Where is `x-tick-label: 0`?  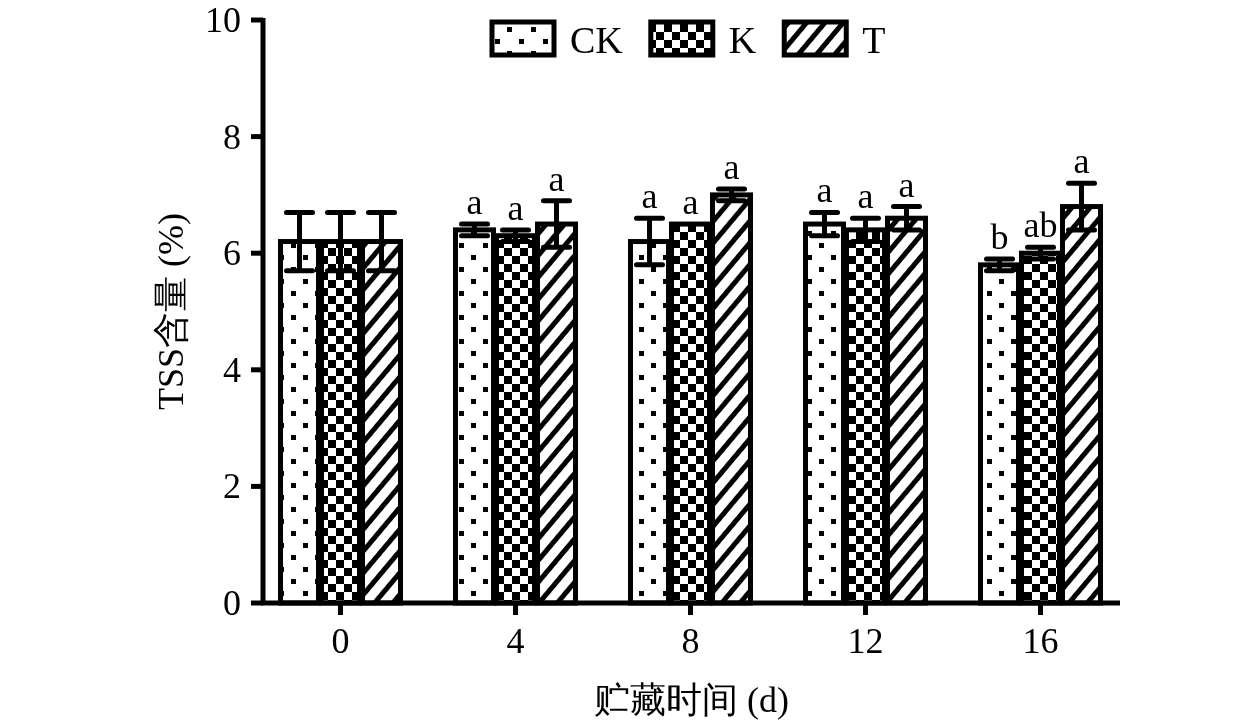 x-tick-label: 0 is located at coordinates (340, 641).